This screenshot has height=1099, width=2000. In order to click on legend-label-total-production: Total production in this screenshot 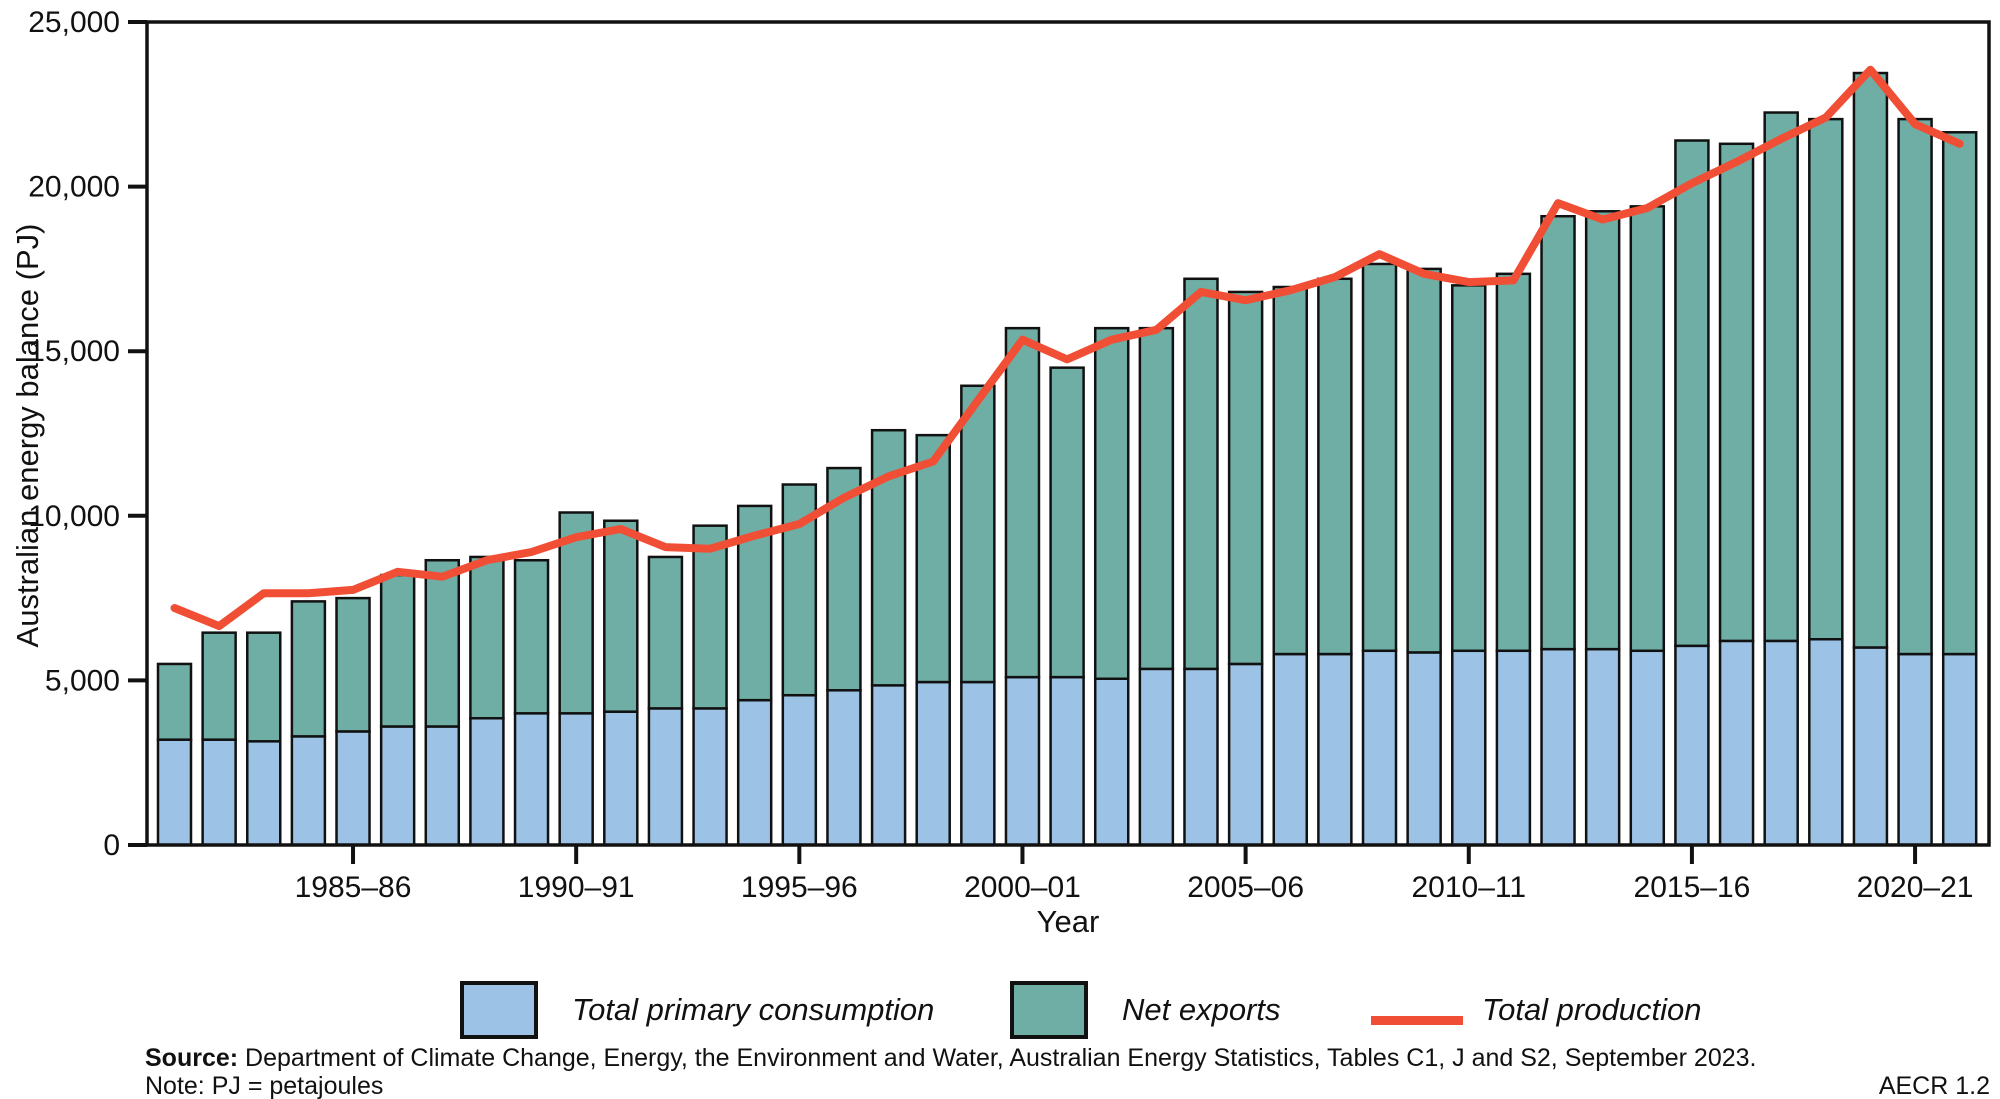, I will do `click(1592, 1009)`.